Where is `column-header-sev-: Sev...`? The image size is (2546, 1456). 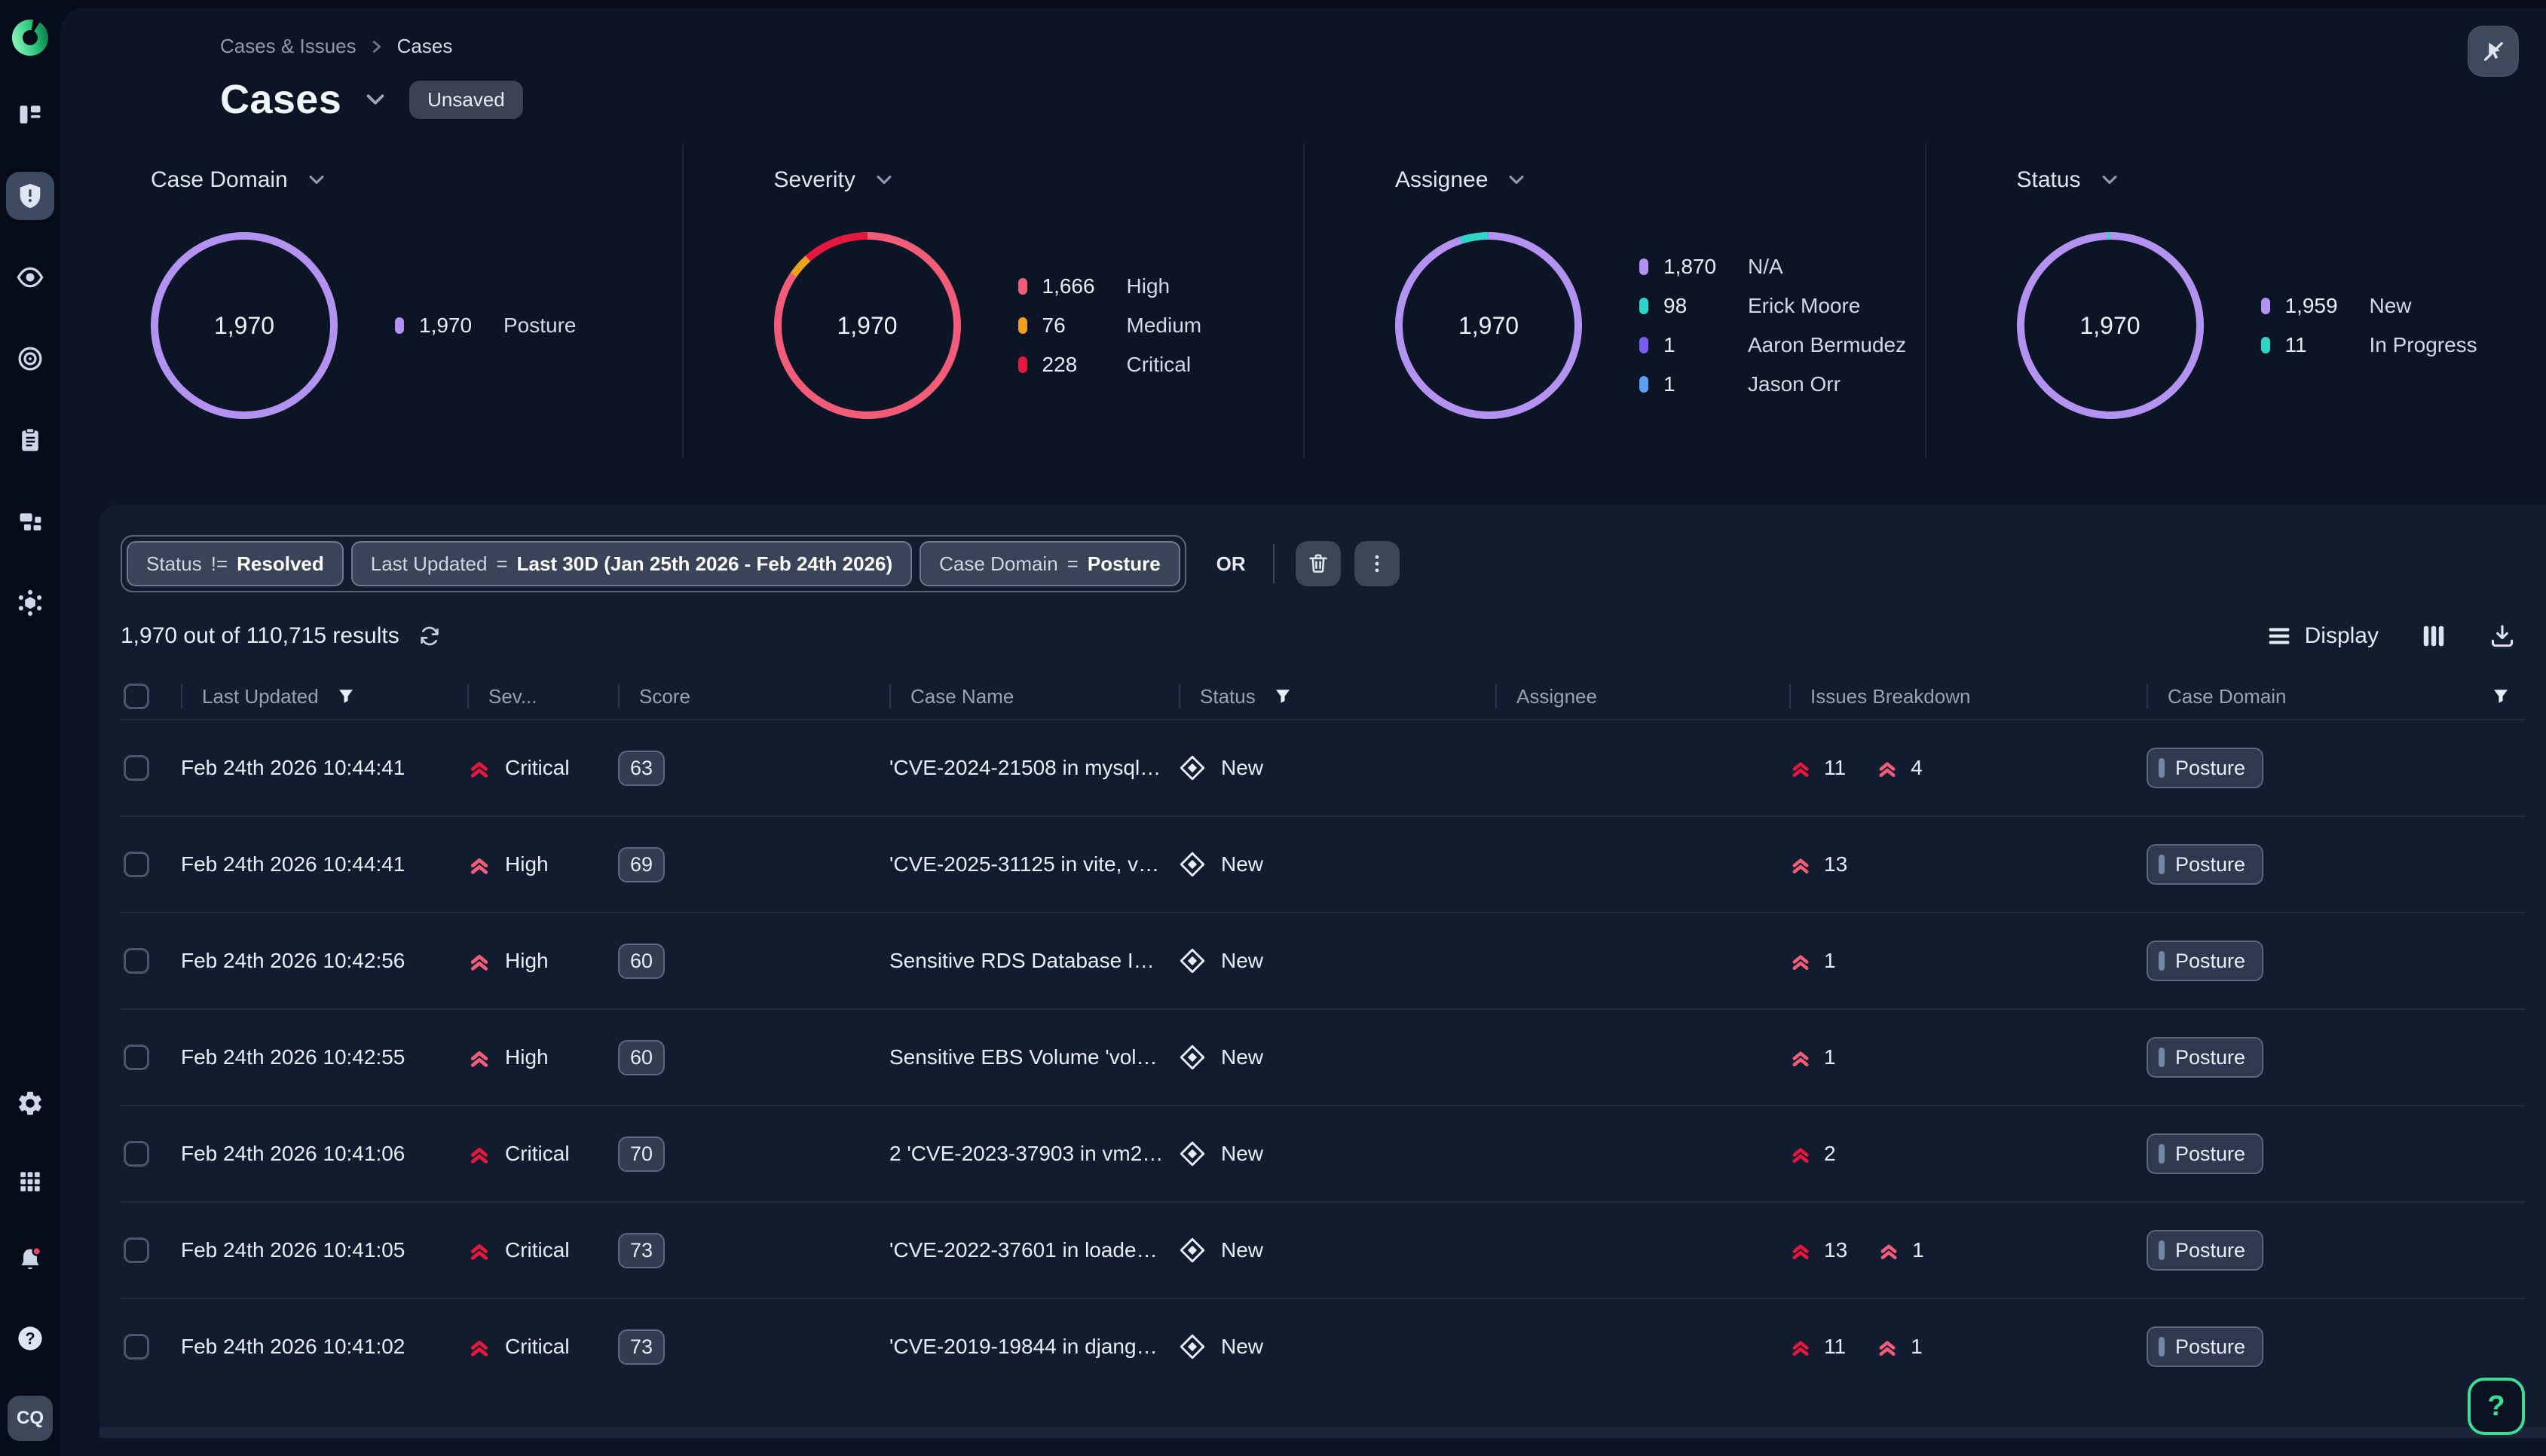
column-header-sev-: Sev... is located at coordinates (542, 696).